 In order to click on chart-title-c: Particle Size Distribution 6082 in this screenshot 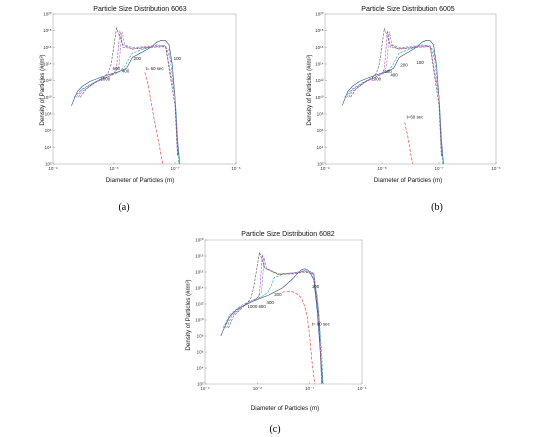, I will do `click(287, 234)`.